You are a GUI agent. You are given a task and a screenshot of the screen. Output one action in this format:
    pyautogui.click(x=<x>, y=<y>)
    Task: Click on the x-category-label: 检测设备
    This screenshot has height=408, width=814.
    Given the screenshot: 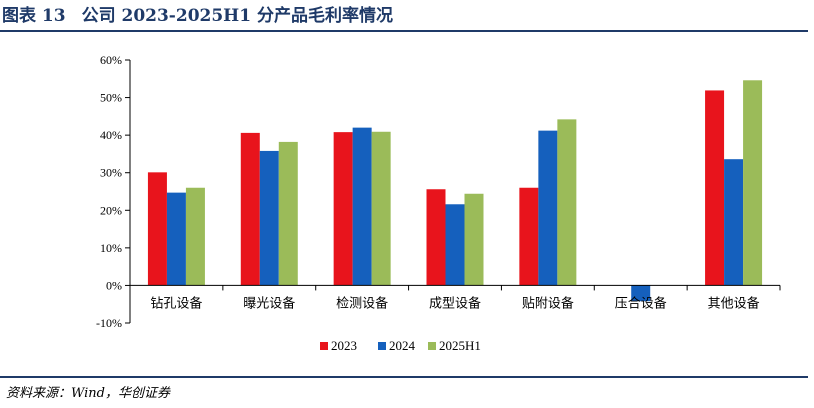 What is the action you would take?
    pyautogui.click(x=362, y=303)
    